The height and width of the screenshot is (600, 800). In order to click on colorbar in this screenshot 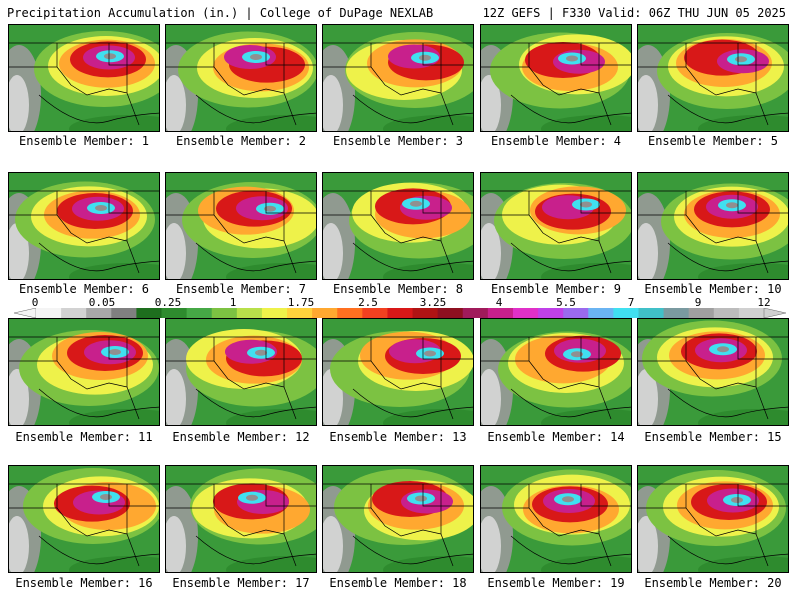, I will do `click(400, 313)`.